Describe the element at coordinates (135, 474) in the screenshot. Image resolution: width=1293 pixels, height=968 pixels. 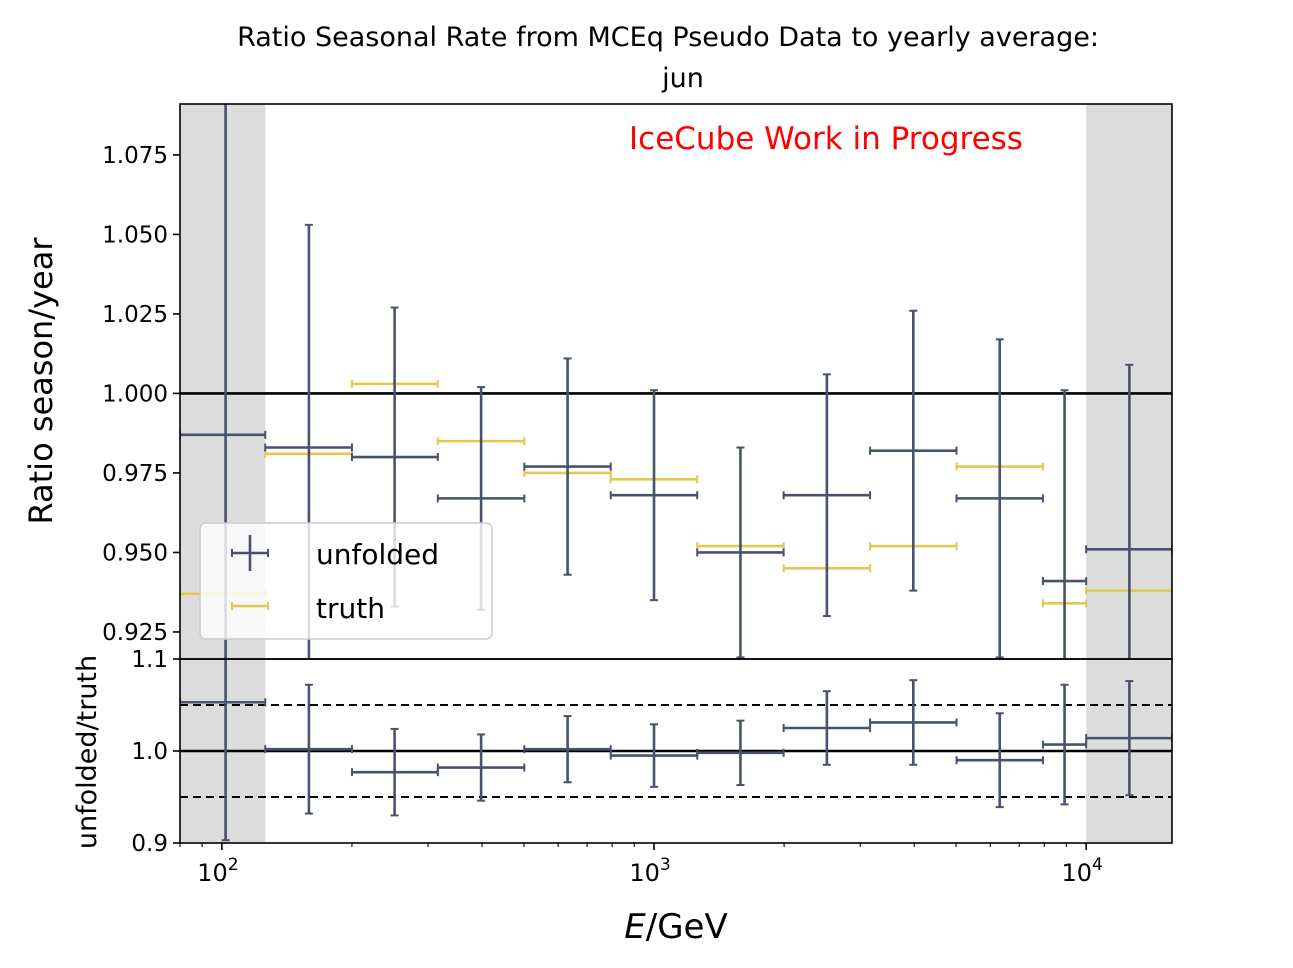
I see `top-ytick-label-2: 0.975` at that location.